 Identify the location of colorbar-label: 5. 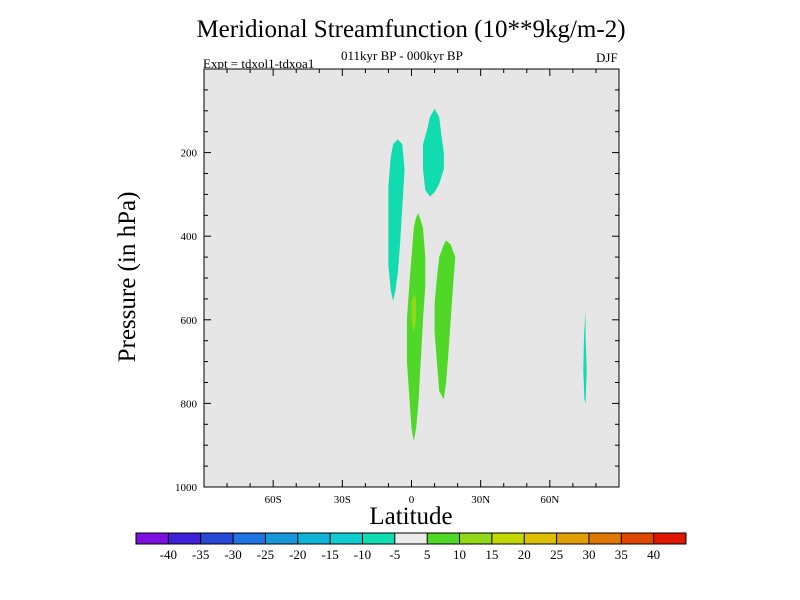
(427, 554).